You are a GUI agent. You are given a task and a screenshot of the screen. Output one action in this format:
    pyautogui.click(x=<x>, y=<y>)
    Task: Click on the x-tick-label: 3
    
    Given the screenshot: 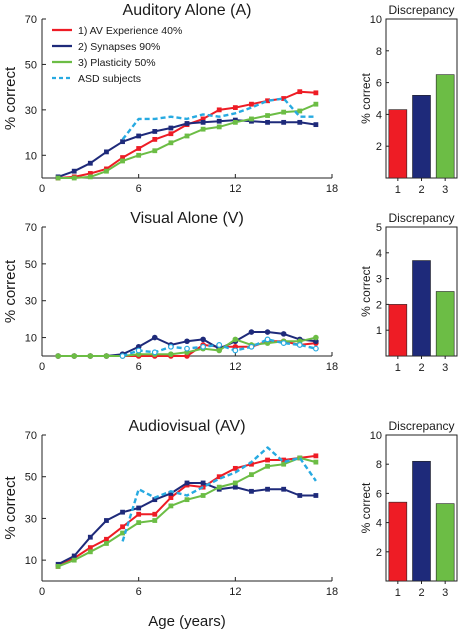 What is the action you would take?
    pyautogui.click(x=445, y=190)
    